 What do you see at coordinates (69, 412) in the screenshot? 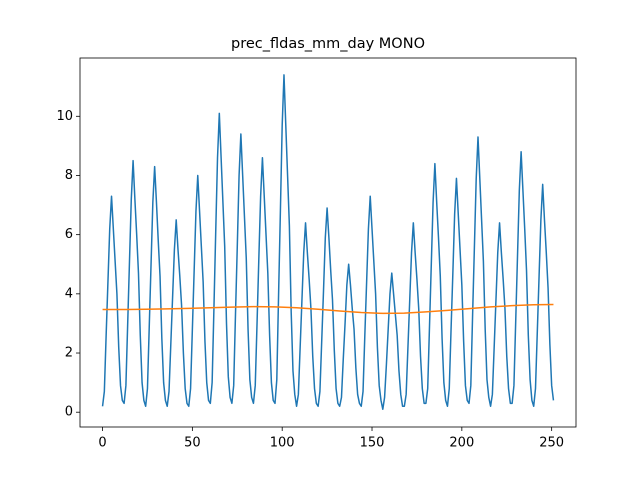
I see `y-tick-label: 0` at bounding box center [69, 412].